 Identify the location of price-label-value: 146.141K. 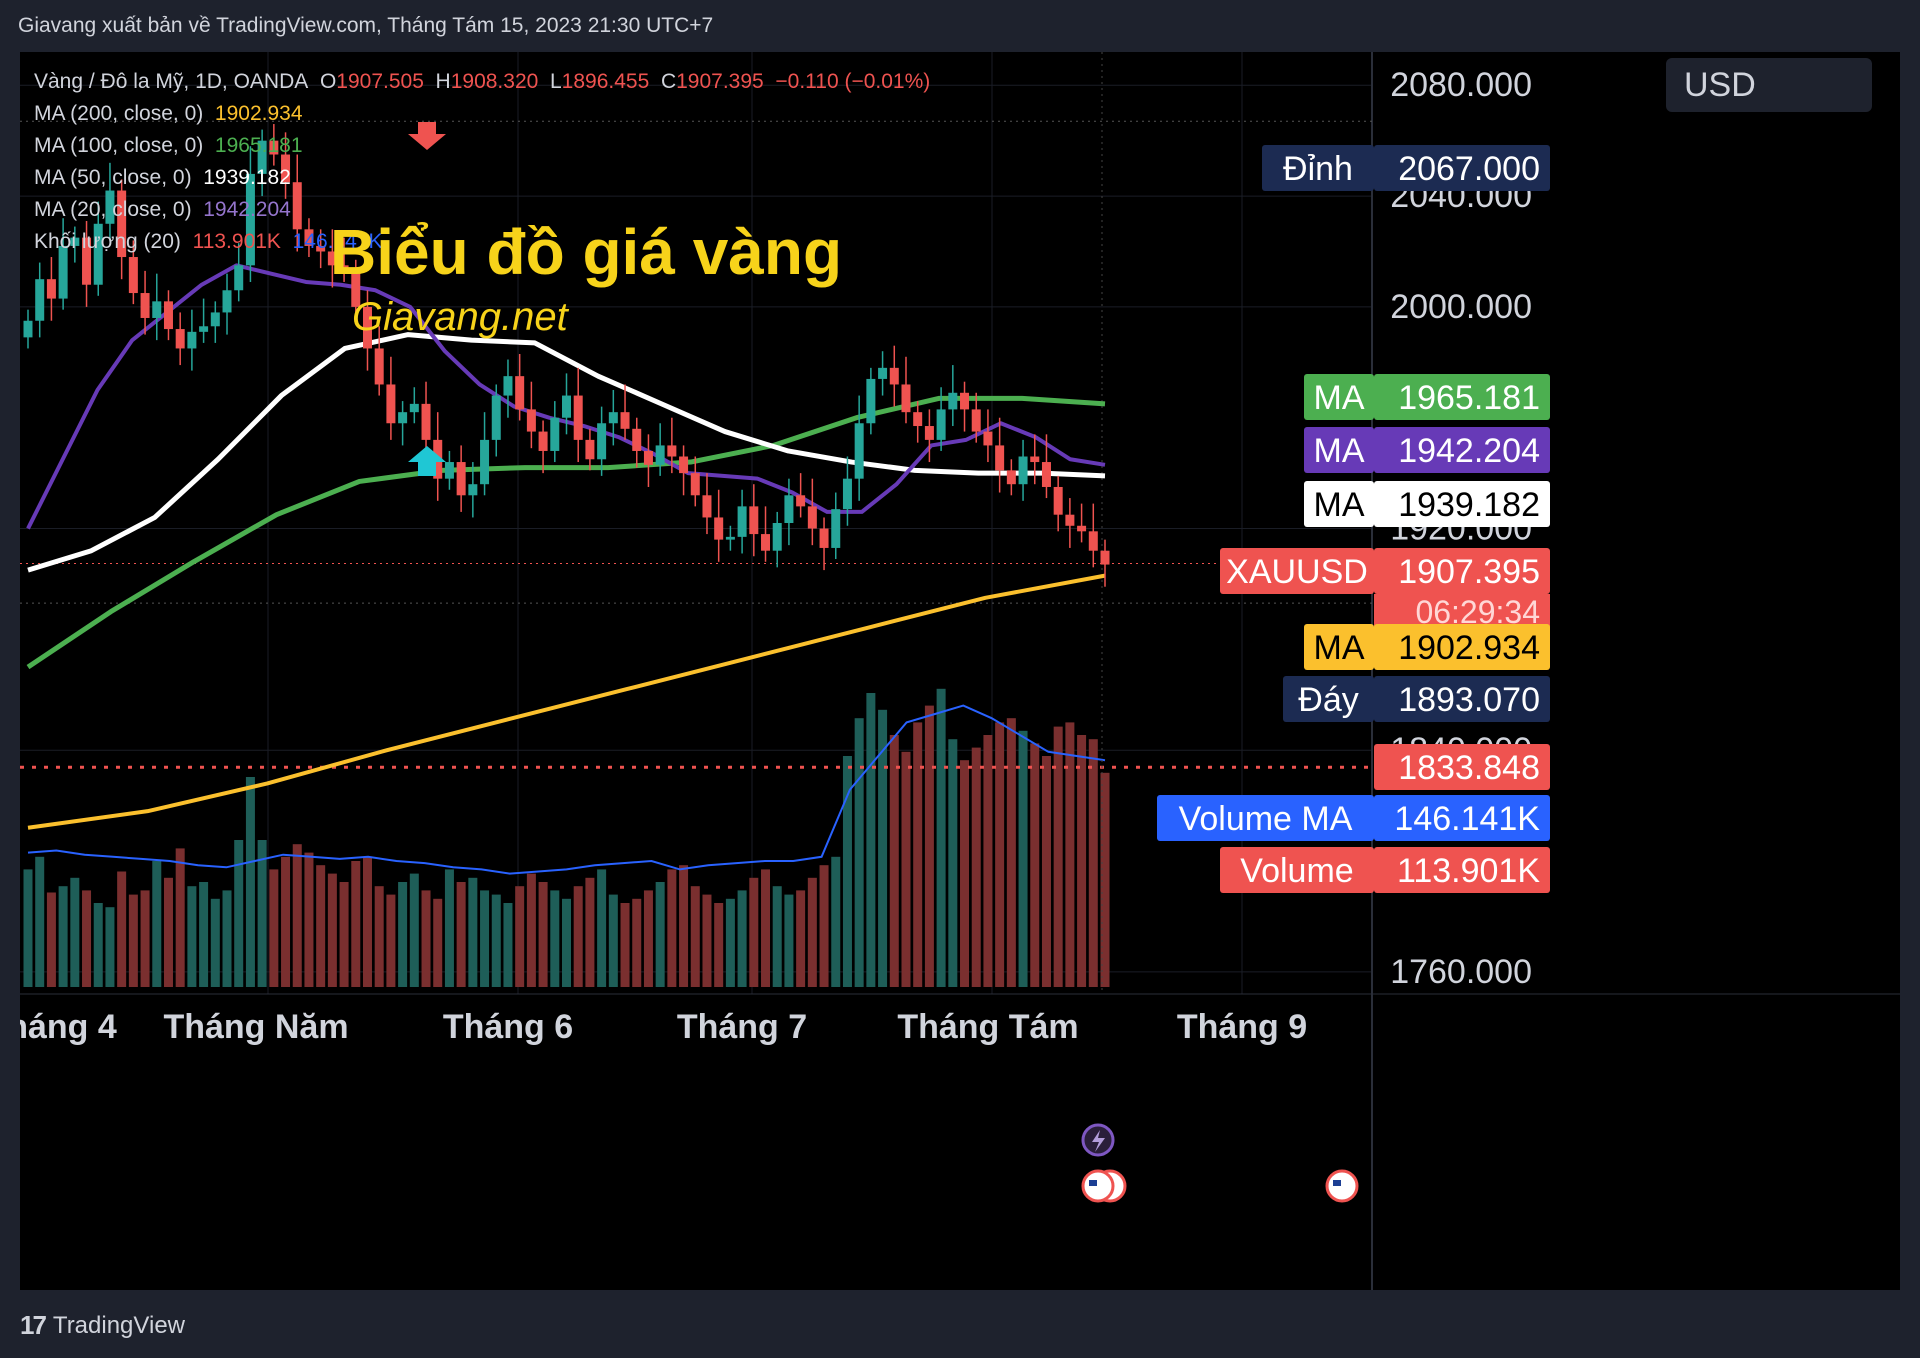
(1467, 819).